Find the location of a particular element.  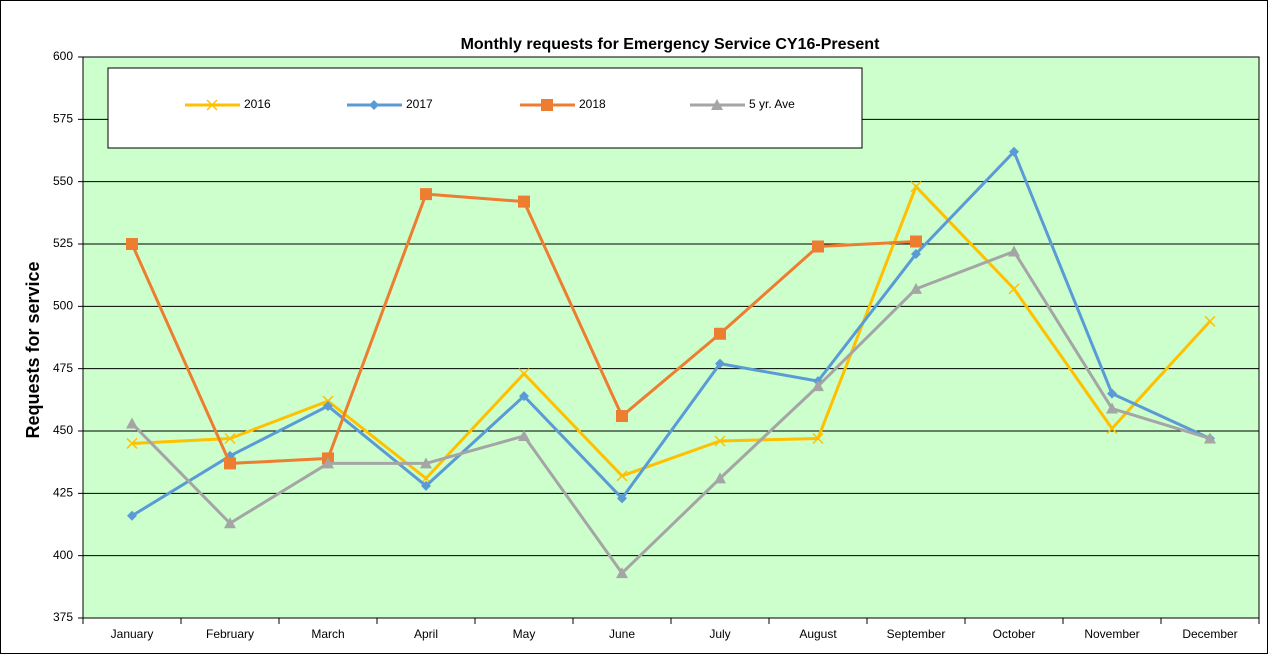

legend-label: 5 yr. Ave is located at coordinates (772, 104).